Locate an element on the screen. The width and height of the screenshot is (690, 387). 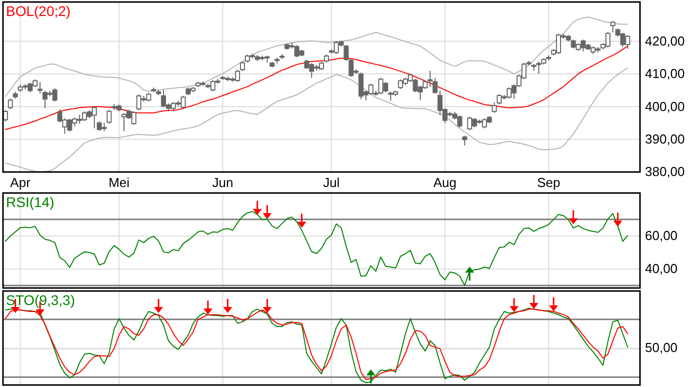
y-tick-label: 390,00 is located at coordinates (665, 138).